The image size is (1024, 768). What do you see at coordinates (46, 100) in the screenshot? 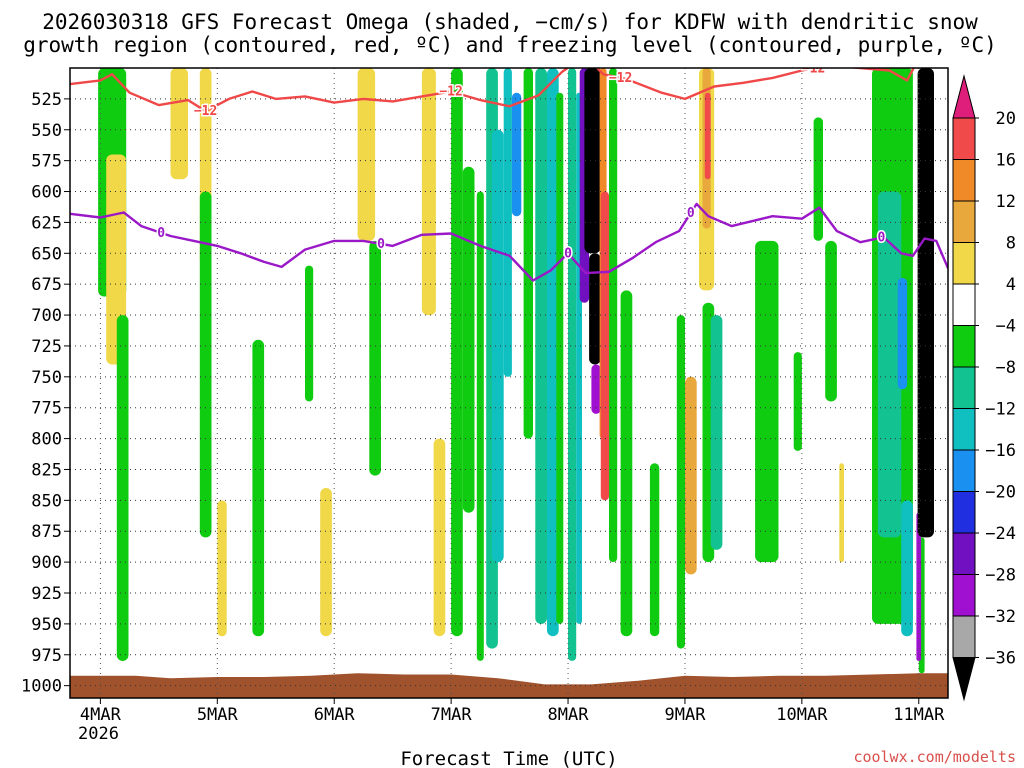
I see `y-tick-label-525: 525` at bounding box center [46, 100].